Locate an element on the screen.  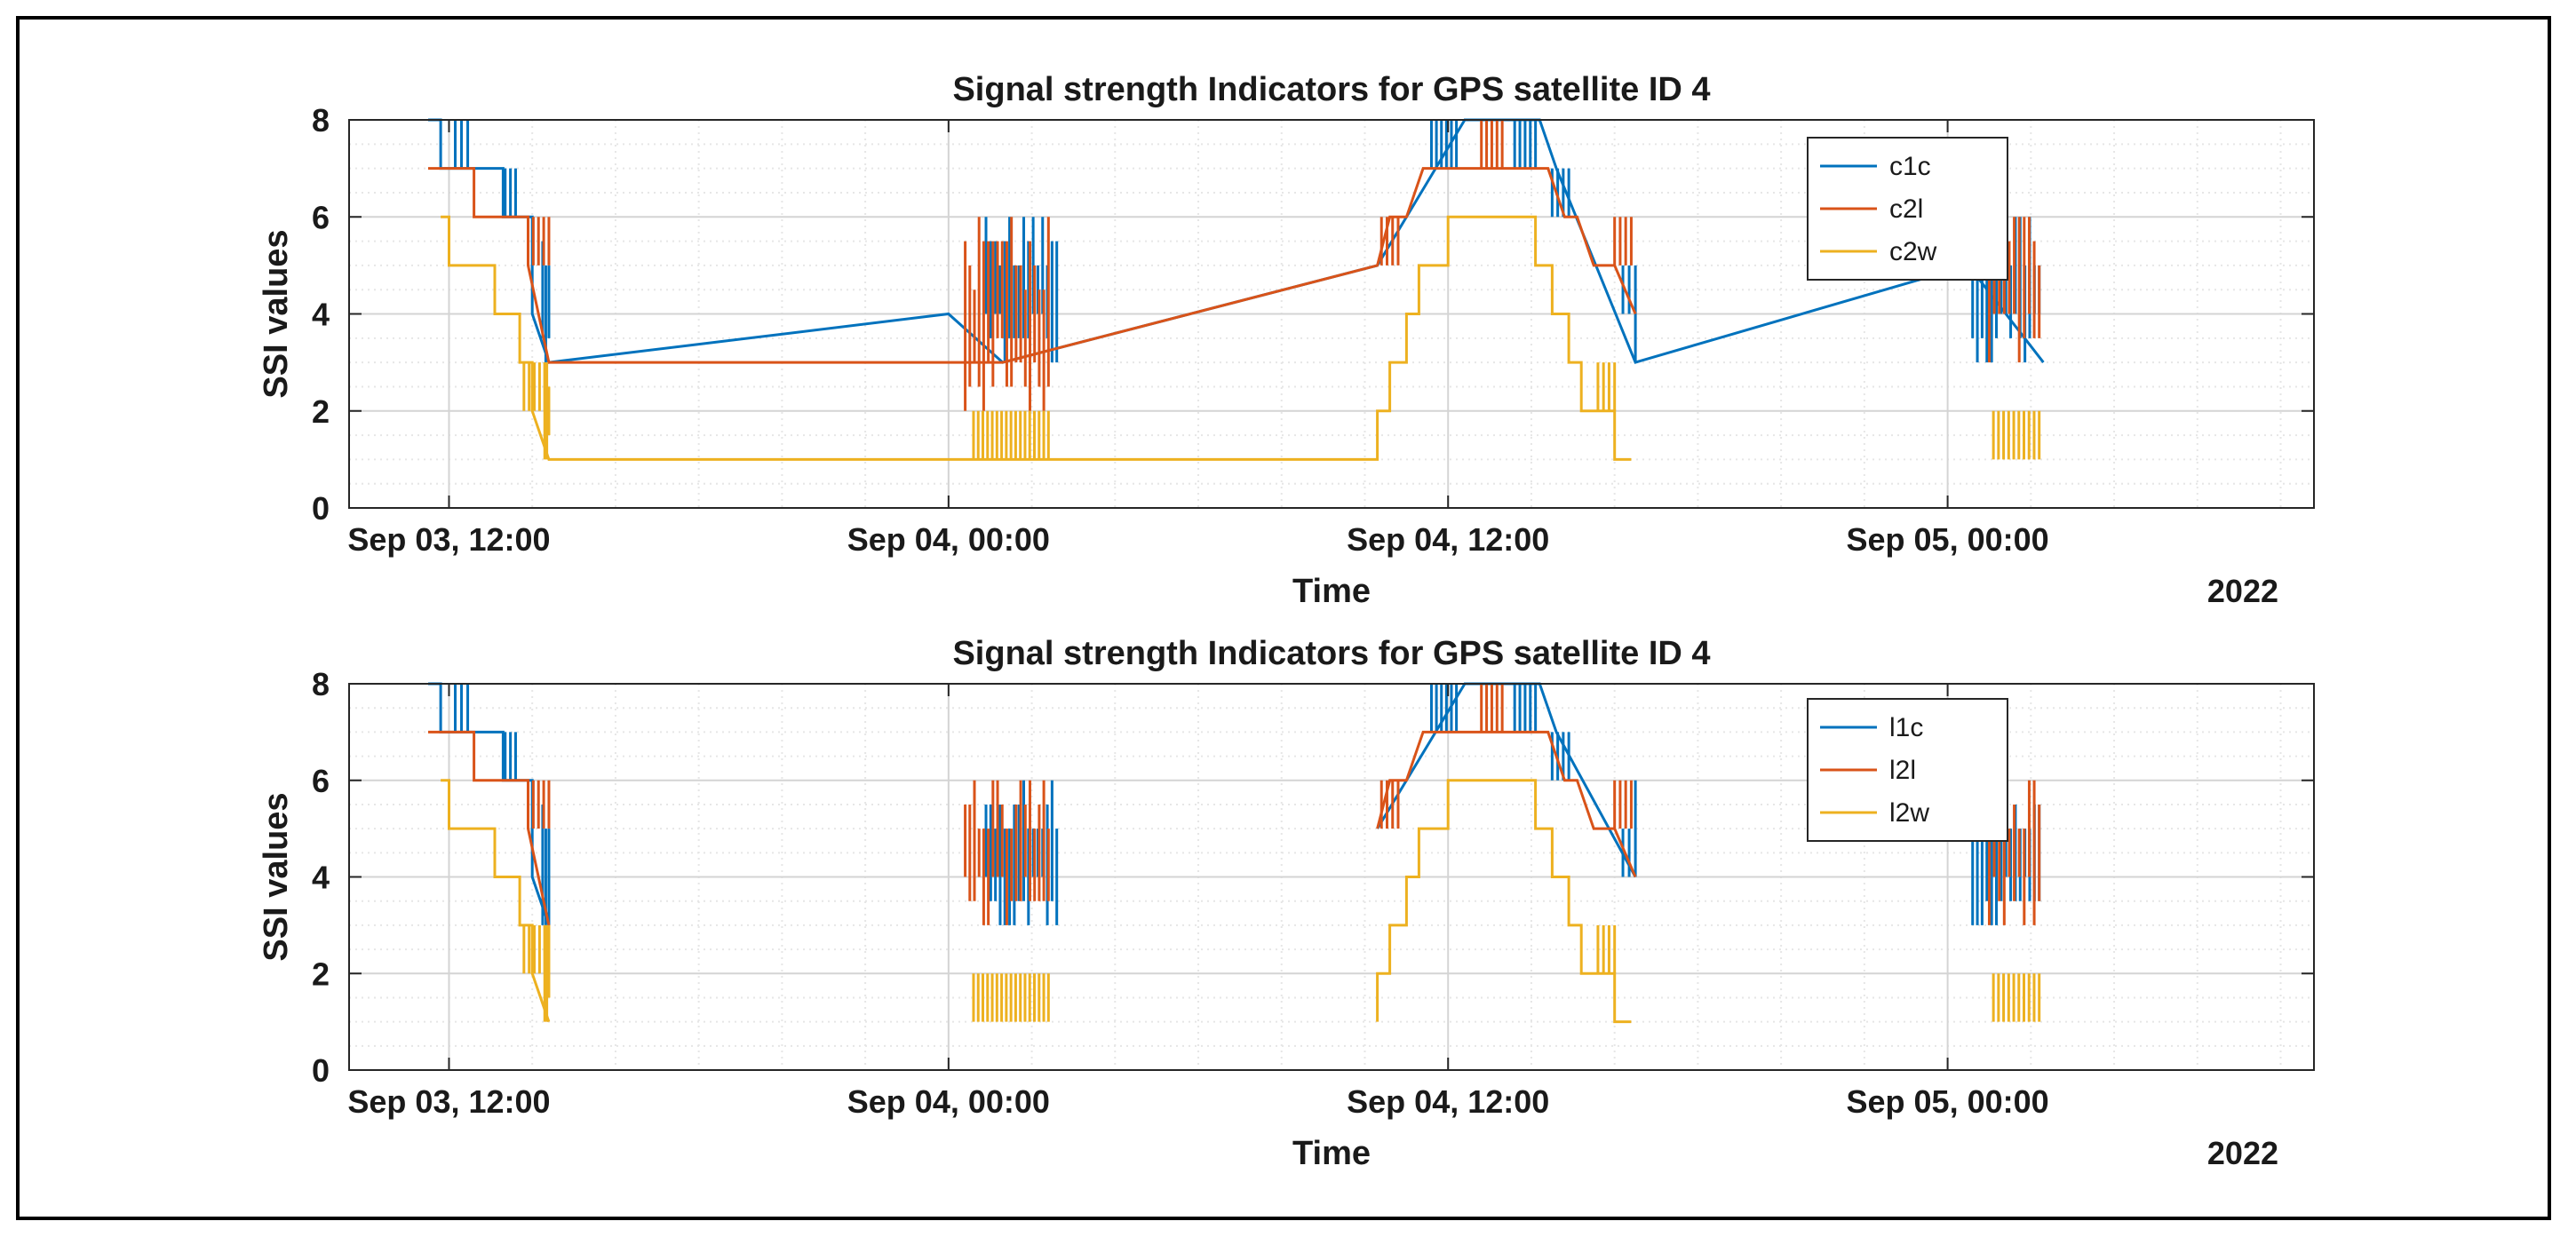
legend-label-l1c: l1c is located at coordinates (1906, 727).